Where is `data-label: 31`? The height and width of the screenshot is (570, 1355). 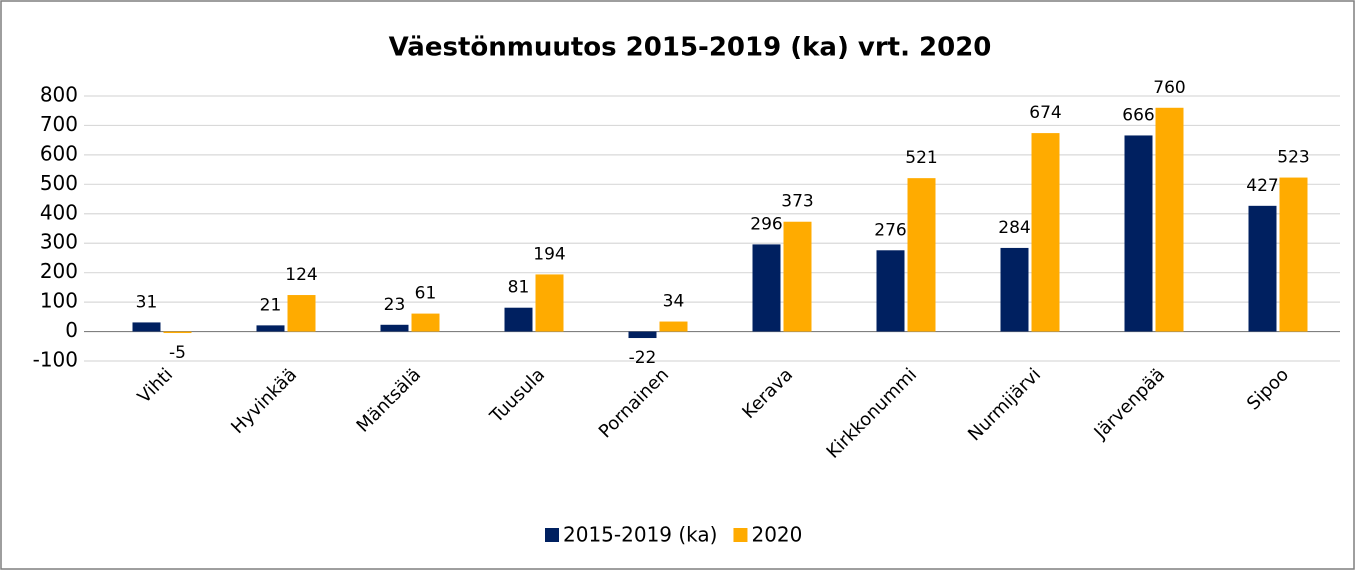
data-label: 31 is located at coordinates (147, 302).